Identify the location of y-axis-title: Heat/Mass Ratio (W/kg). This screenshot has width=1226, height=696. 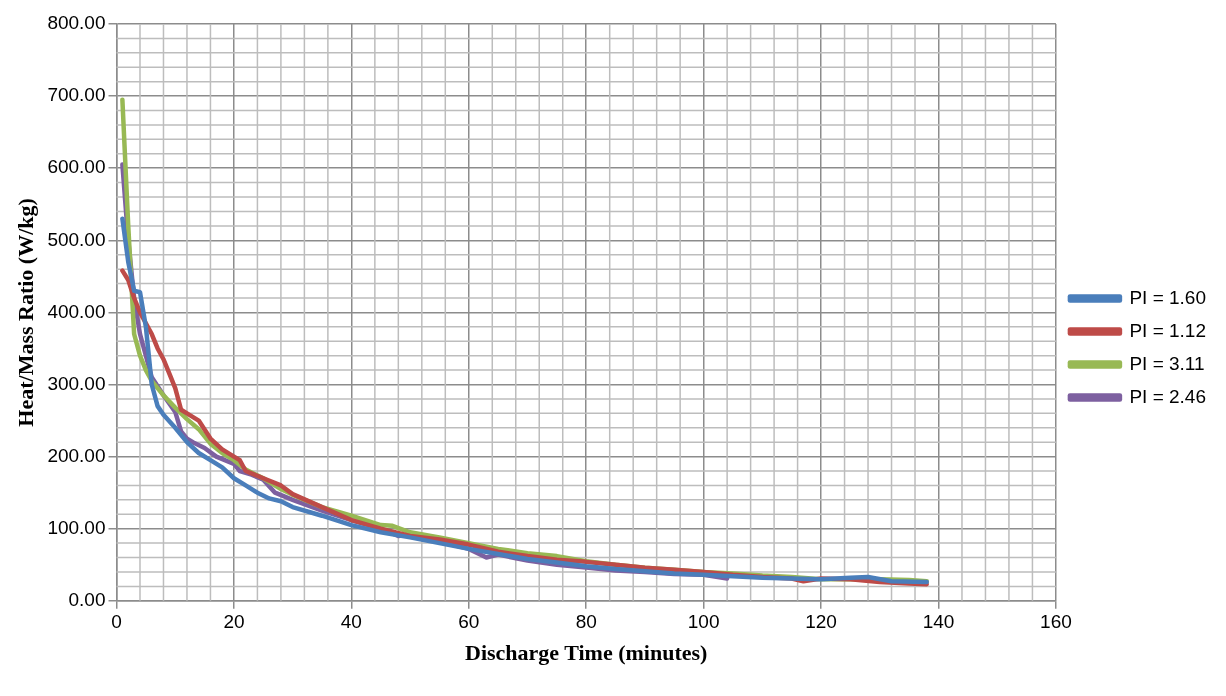
(25, 312).